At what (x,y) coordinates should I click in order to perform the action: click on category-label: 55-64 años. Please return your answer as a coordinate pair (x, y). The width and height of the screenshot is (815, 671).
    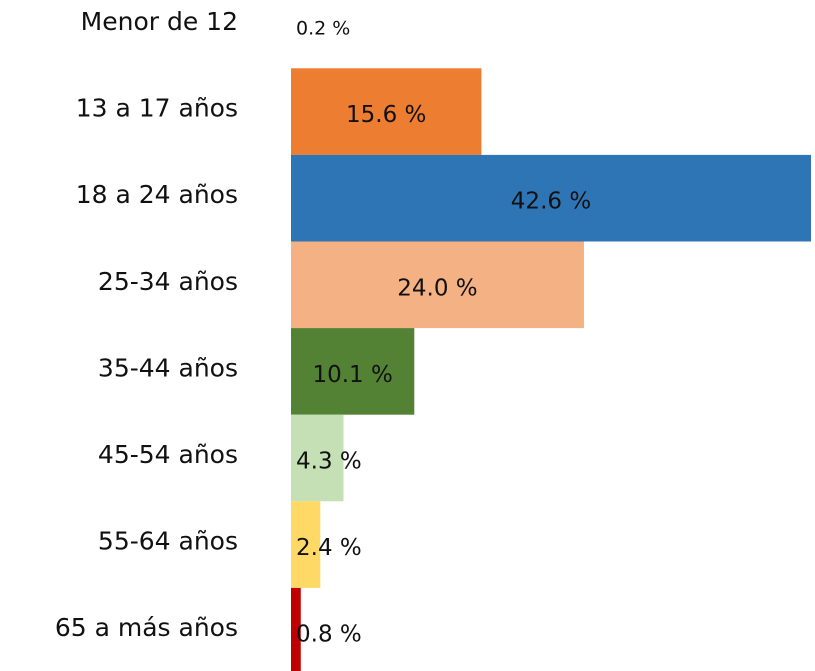
    Looking at the image, I should click on (168, 541).